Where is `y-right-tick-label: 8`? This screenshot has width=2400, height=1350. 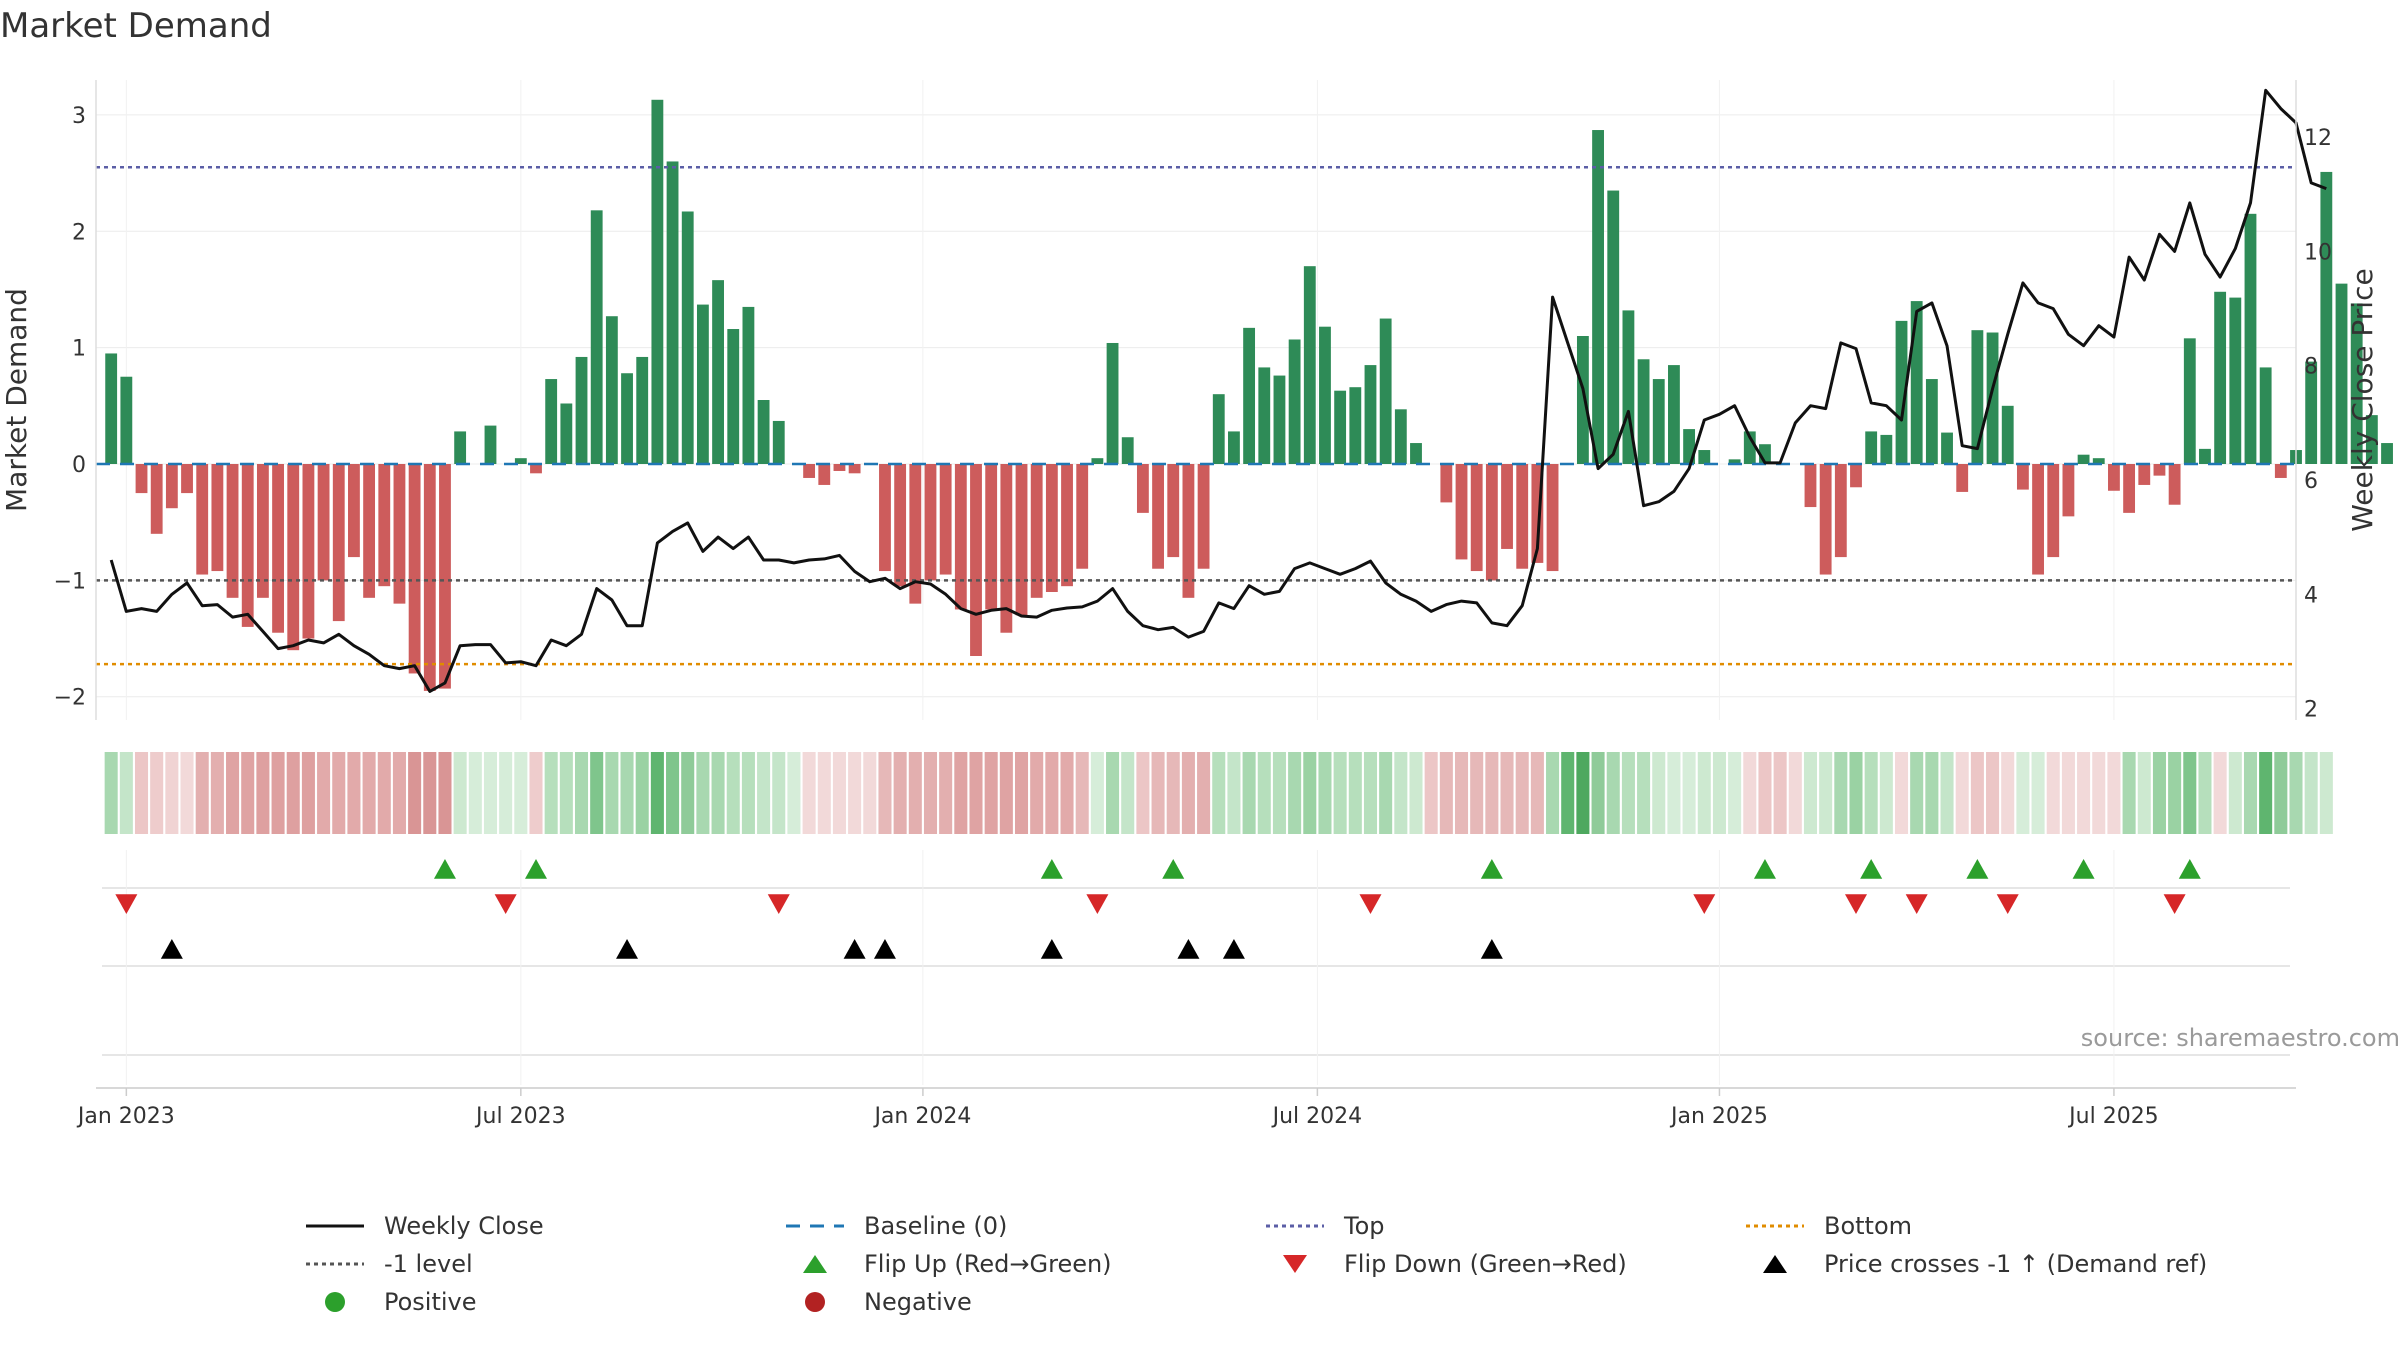
y-right-tick-label: 8 is located at coordinates (2311, 367).